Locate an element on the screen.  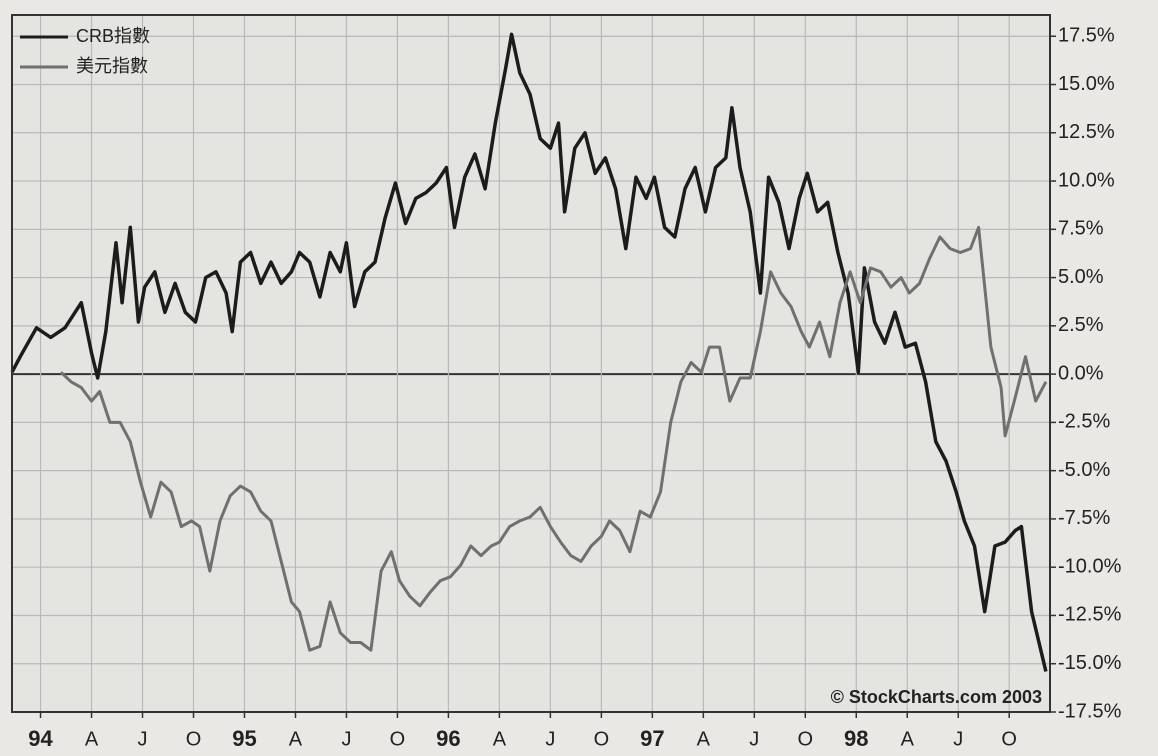
x-tick-label: 96 is located at coordinates (448, 738).